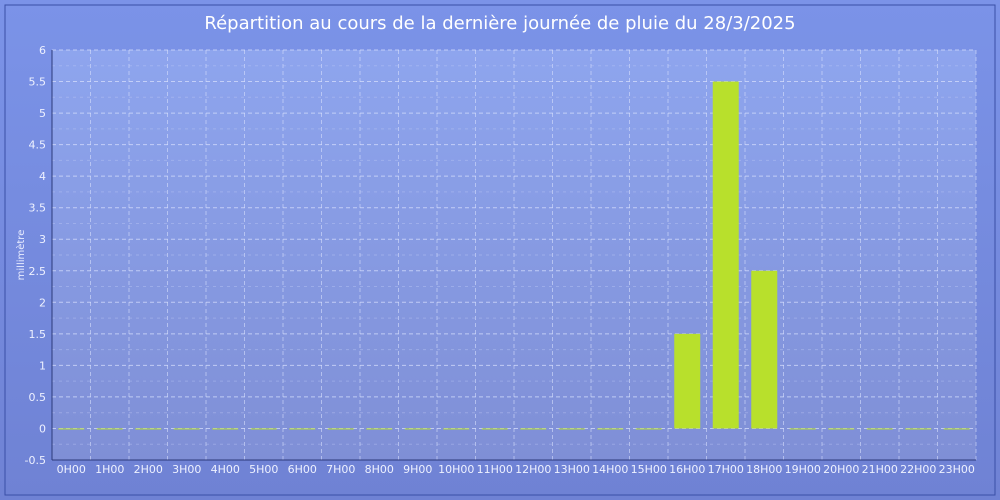  What do you see at coordinates (109, 469) in the screenshot?
I see `x-tick-label: 1H00` at bounding box center [109, 469].